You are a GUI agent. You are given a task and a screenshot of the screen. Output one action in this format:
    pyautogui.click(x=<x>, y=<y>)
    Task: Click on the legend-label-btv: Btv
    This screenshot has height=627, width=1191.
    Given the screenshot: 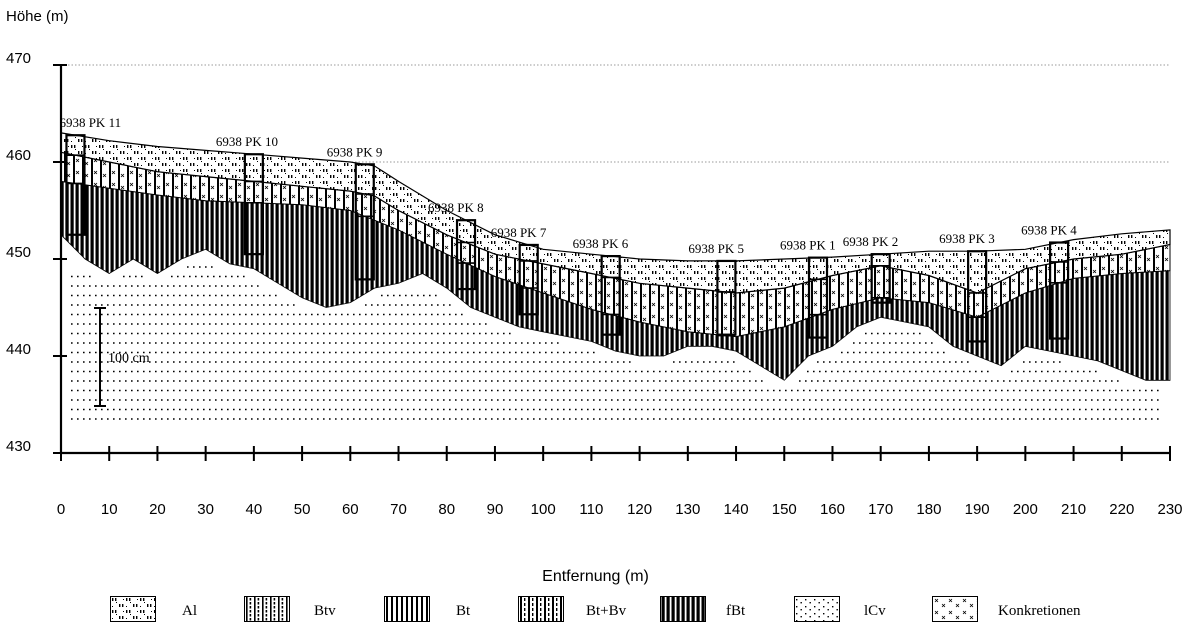 What is the action you would take?
    pyautogui.click(x=325, y=611)
    